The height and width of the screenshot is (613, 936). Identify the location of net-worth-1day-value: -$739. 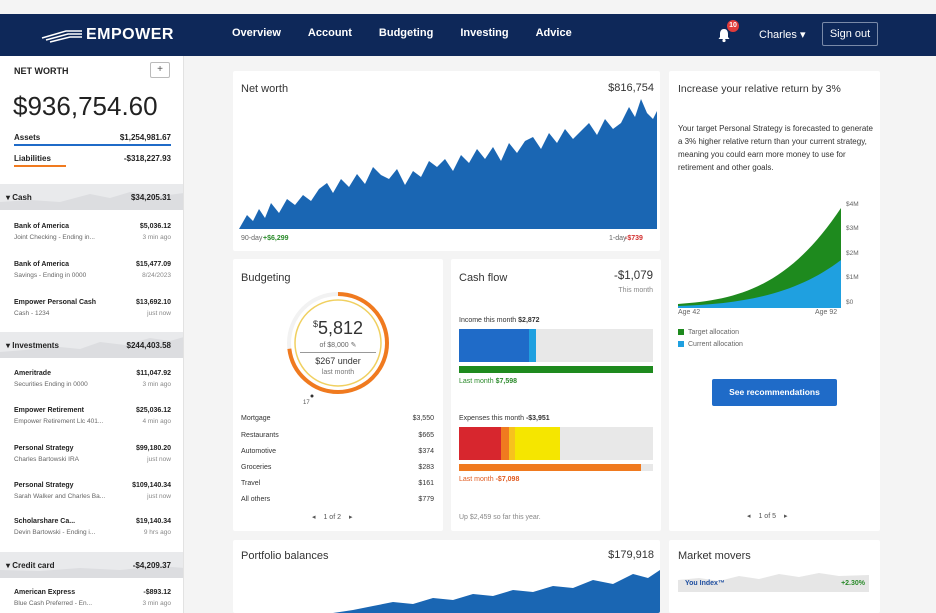
(634, 238).